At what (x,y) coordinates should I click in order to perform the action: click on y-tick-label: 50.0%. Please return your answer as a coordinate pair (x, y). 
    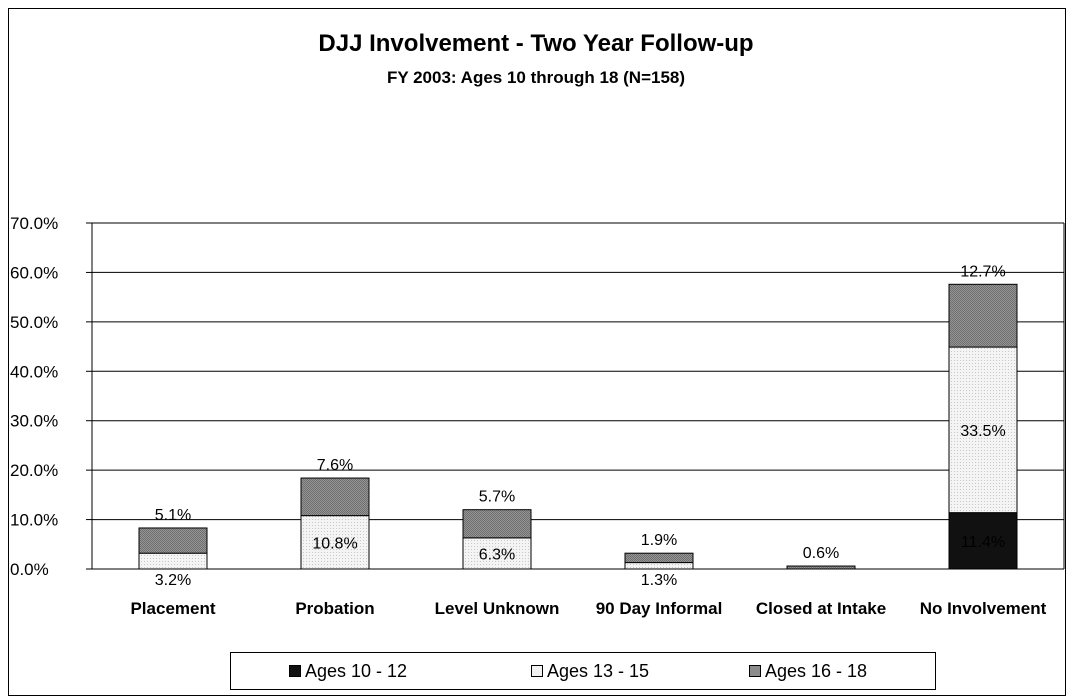
    Looking at the image, I should click on (34, 322).